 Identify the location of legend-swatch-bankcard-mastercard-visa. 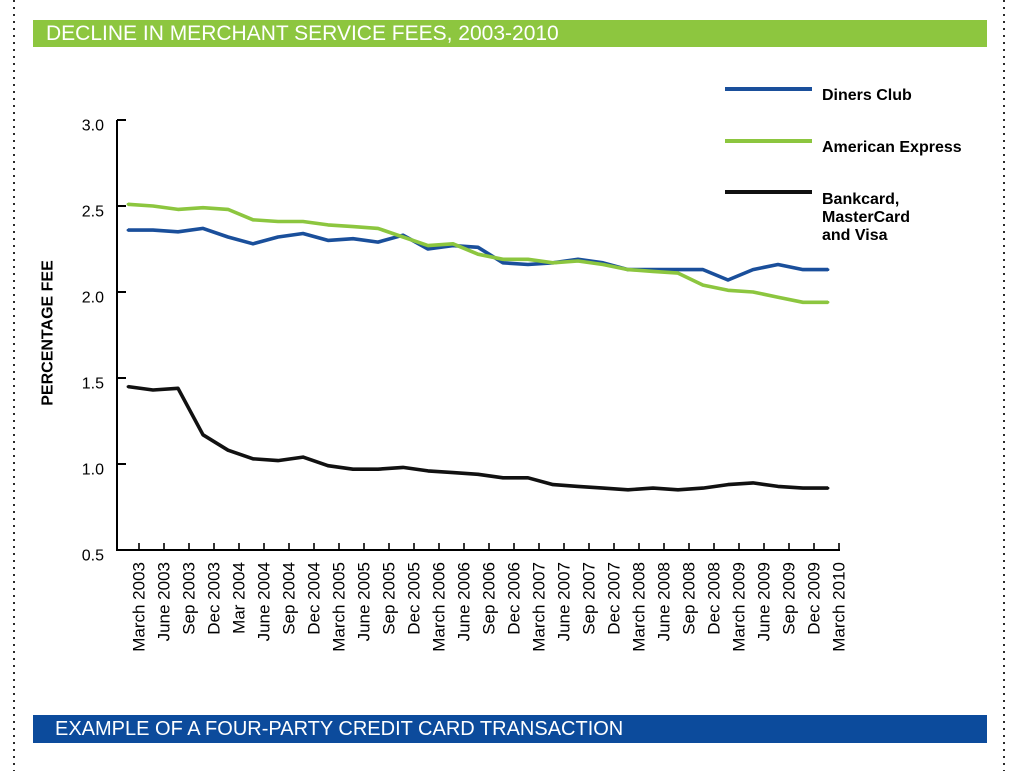
(768, 192).